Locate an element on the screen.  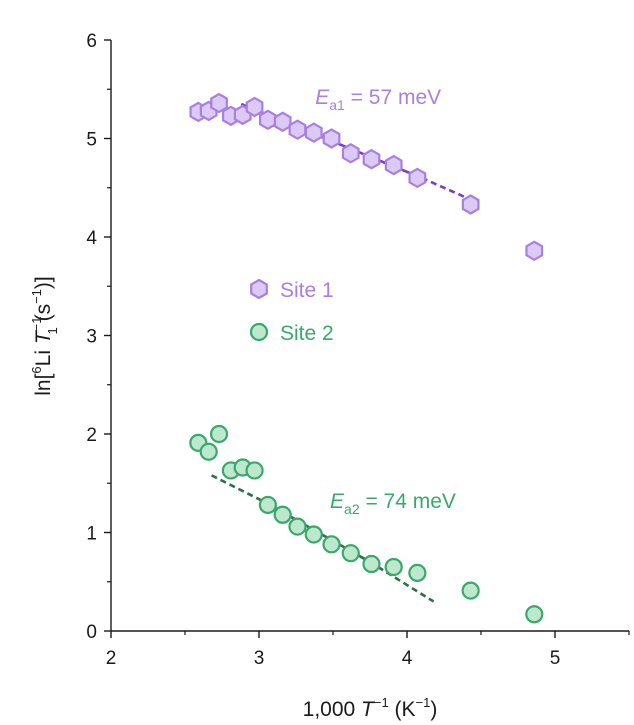
site1-activation-energy-label: Ea1 = 57 meV is located at coordinates (378, 99).